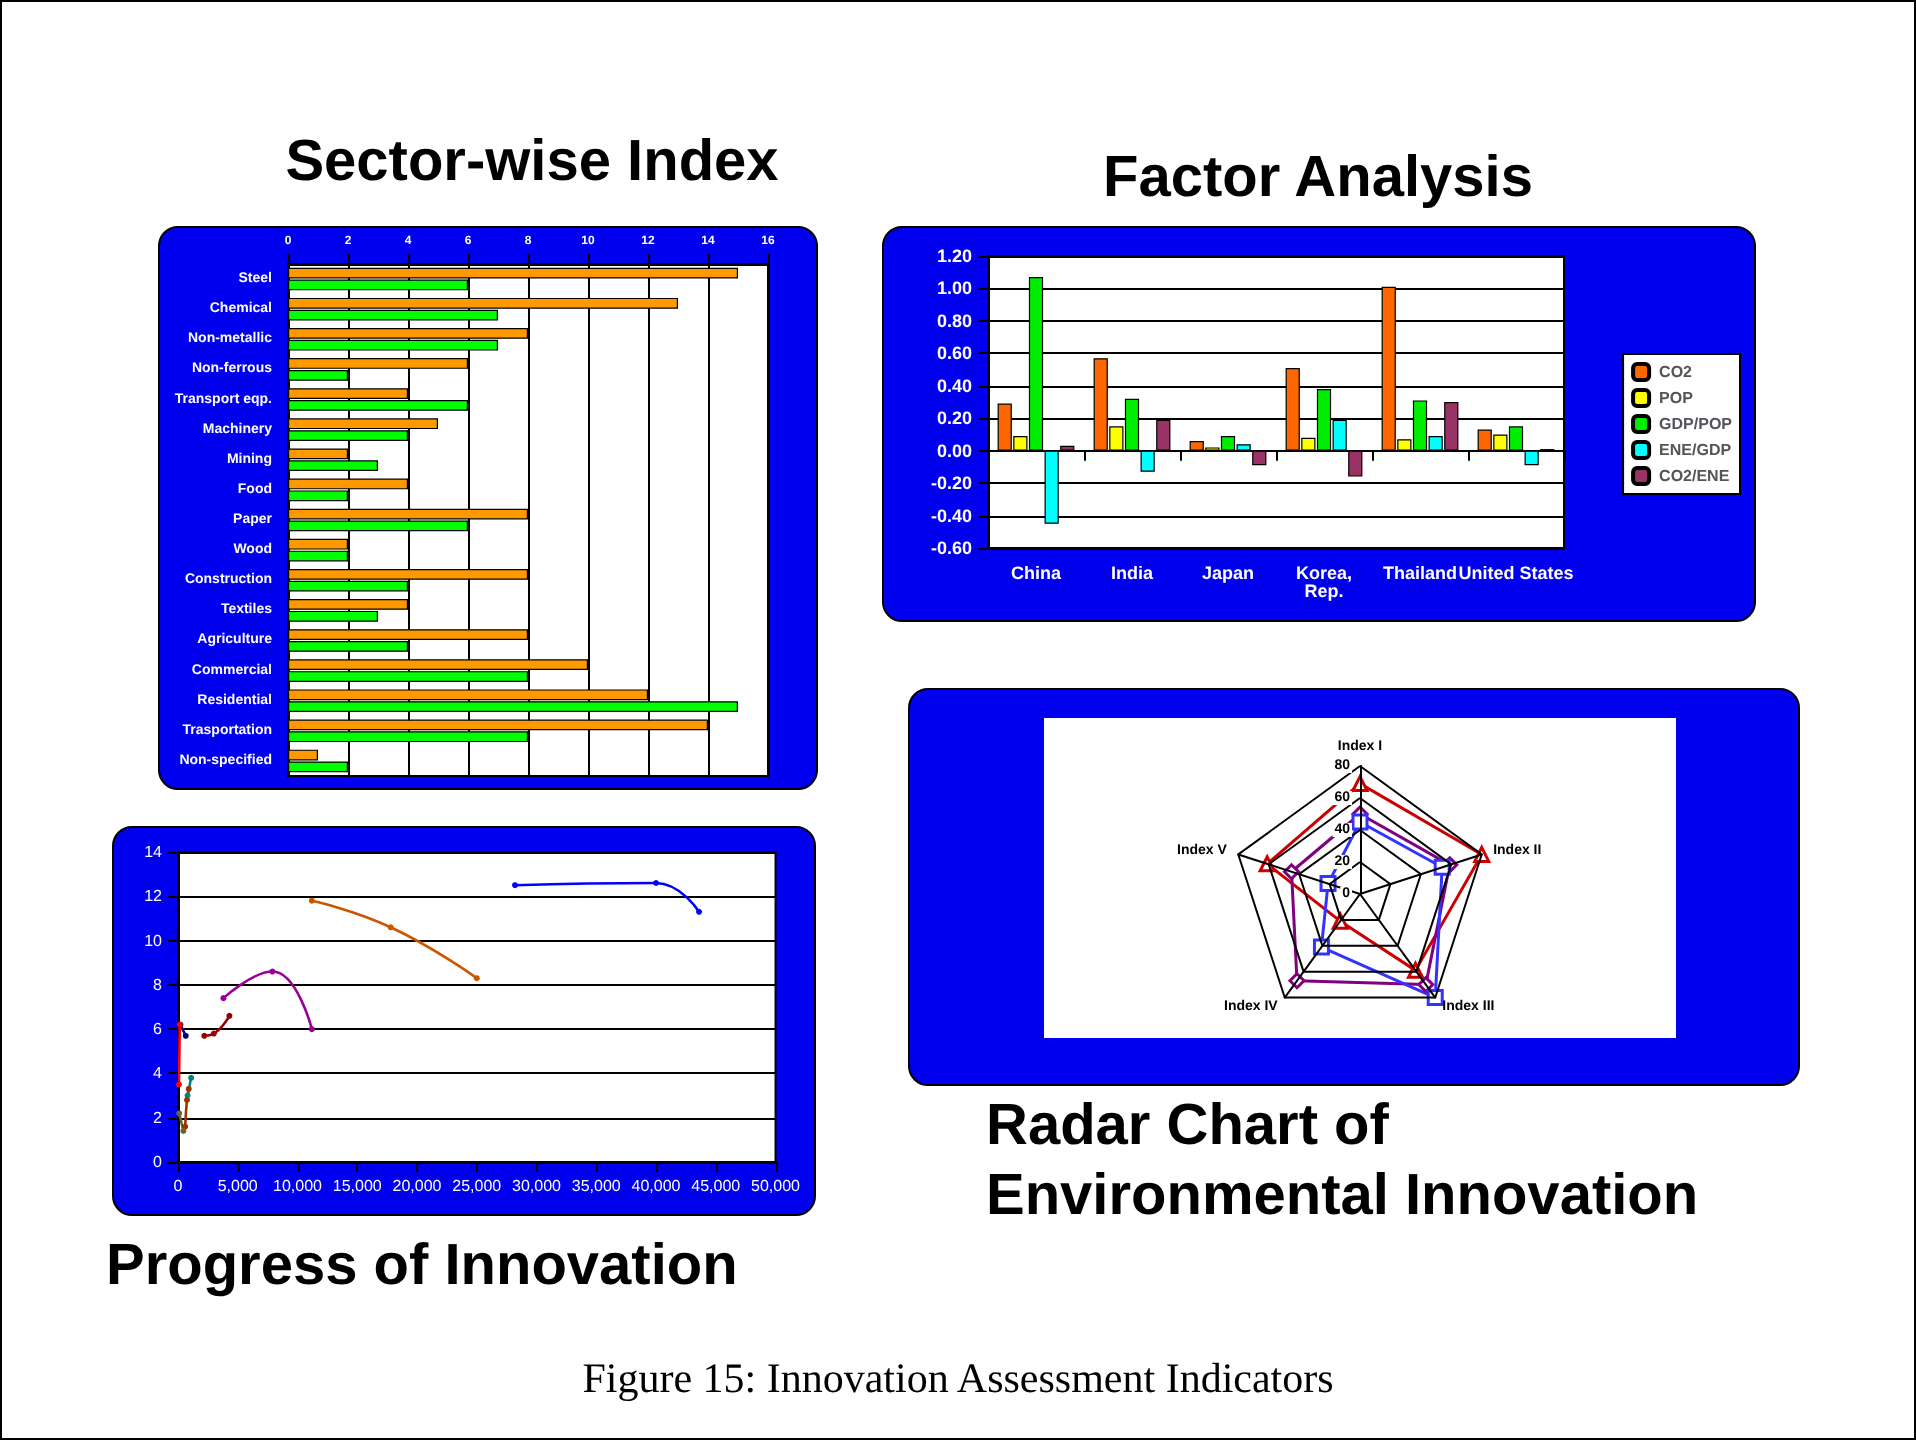  What do you see at coordinates (951, 548) in the screenshot?
I see `y-tick-label: -0.60` at bounding box center [951, 548].